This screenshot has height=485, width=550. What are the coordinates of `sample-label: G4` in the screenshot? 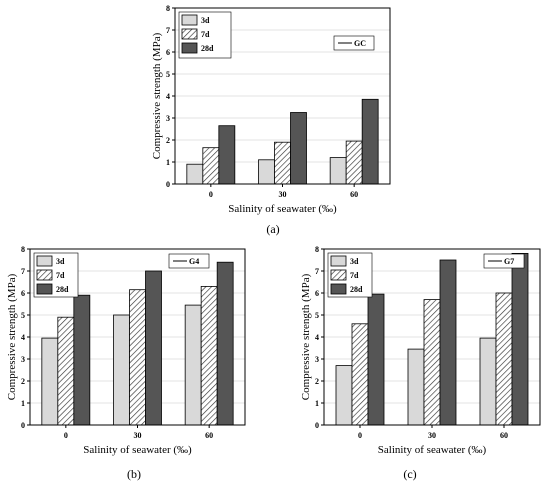 It's located at (194, 261).